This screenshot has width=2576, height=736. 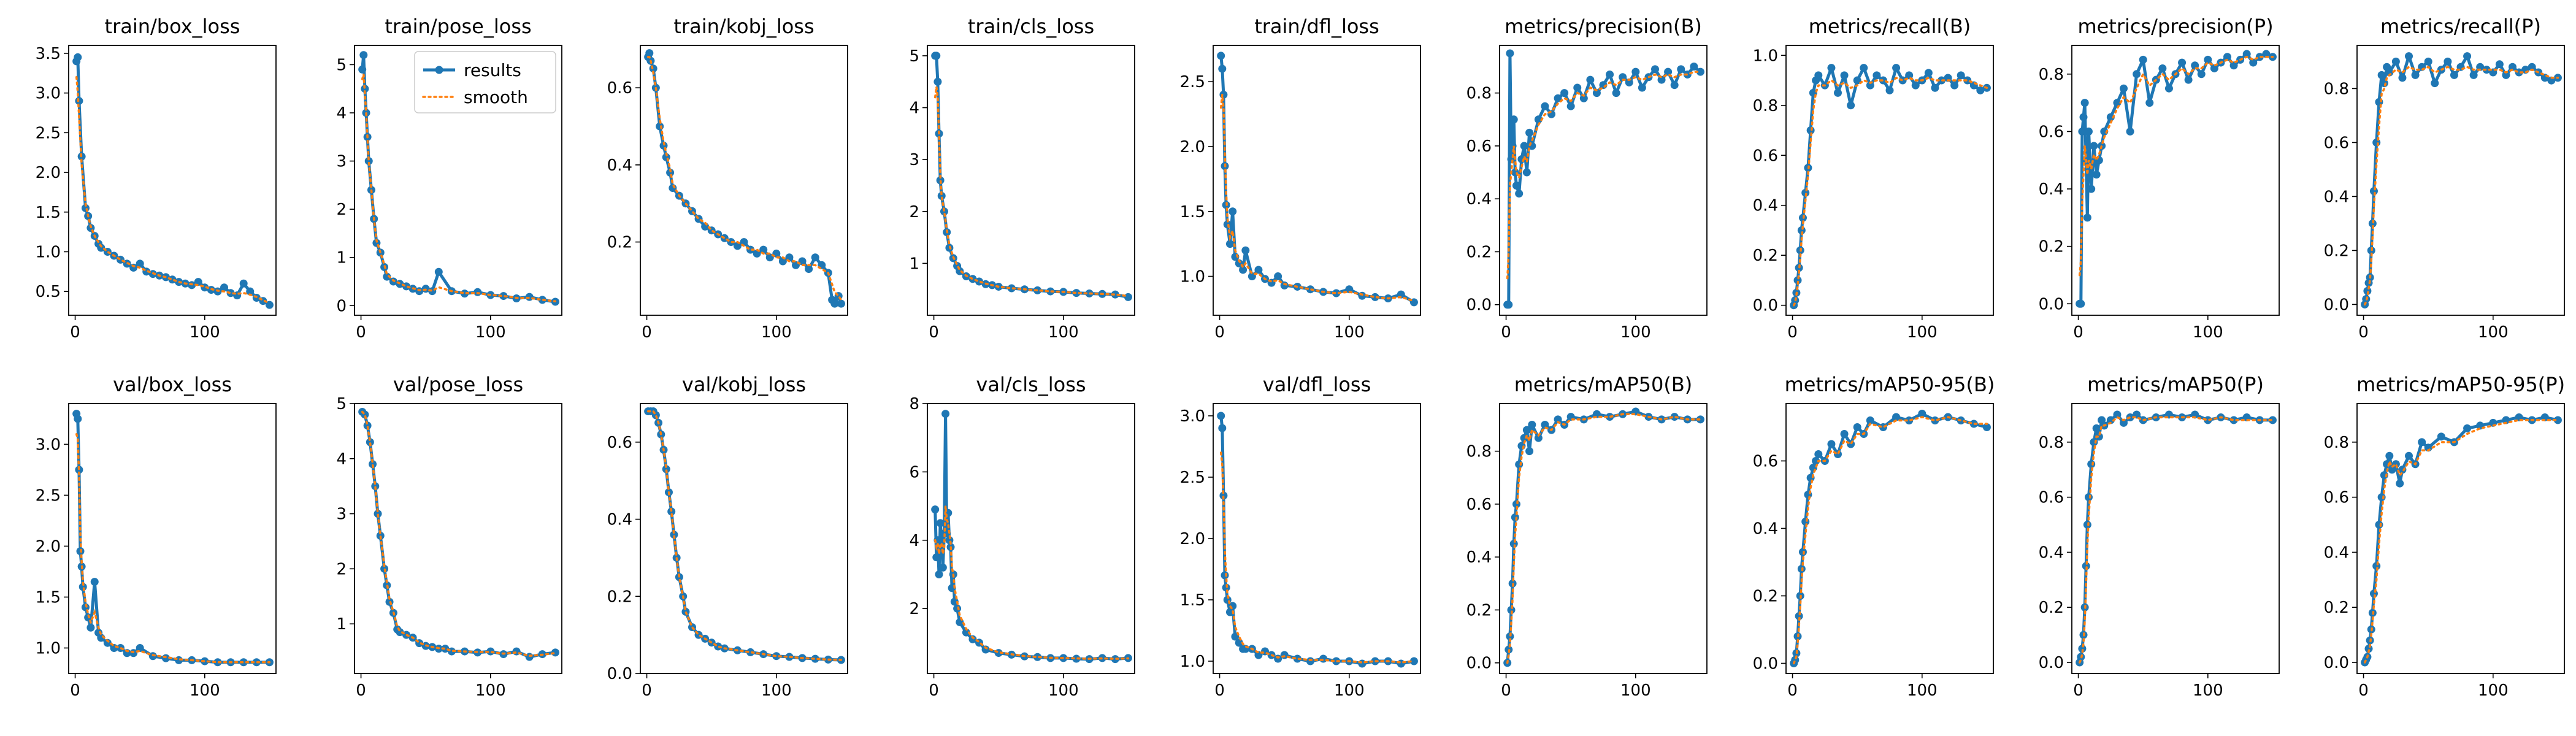 What do you see at coordinates (1031, 384) in the screenshot?
I see `subplot-title: val/cls_loss` at bounding box center [1031, 384].